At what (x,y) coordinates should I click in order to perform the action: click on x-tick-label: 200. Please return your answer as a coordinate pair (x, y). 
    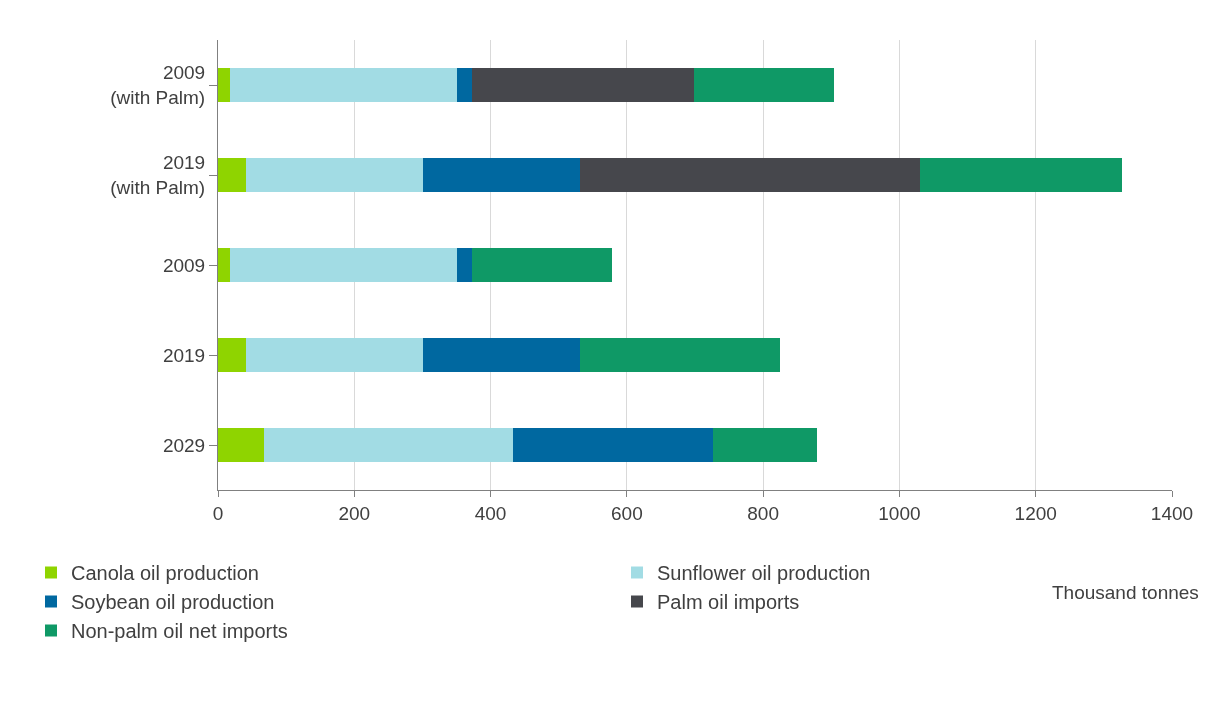
    Looking at the image, I should click on (354, 513).